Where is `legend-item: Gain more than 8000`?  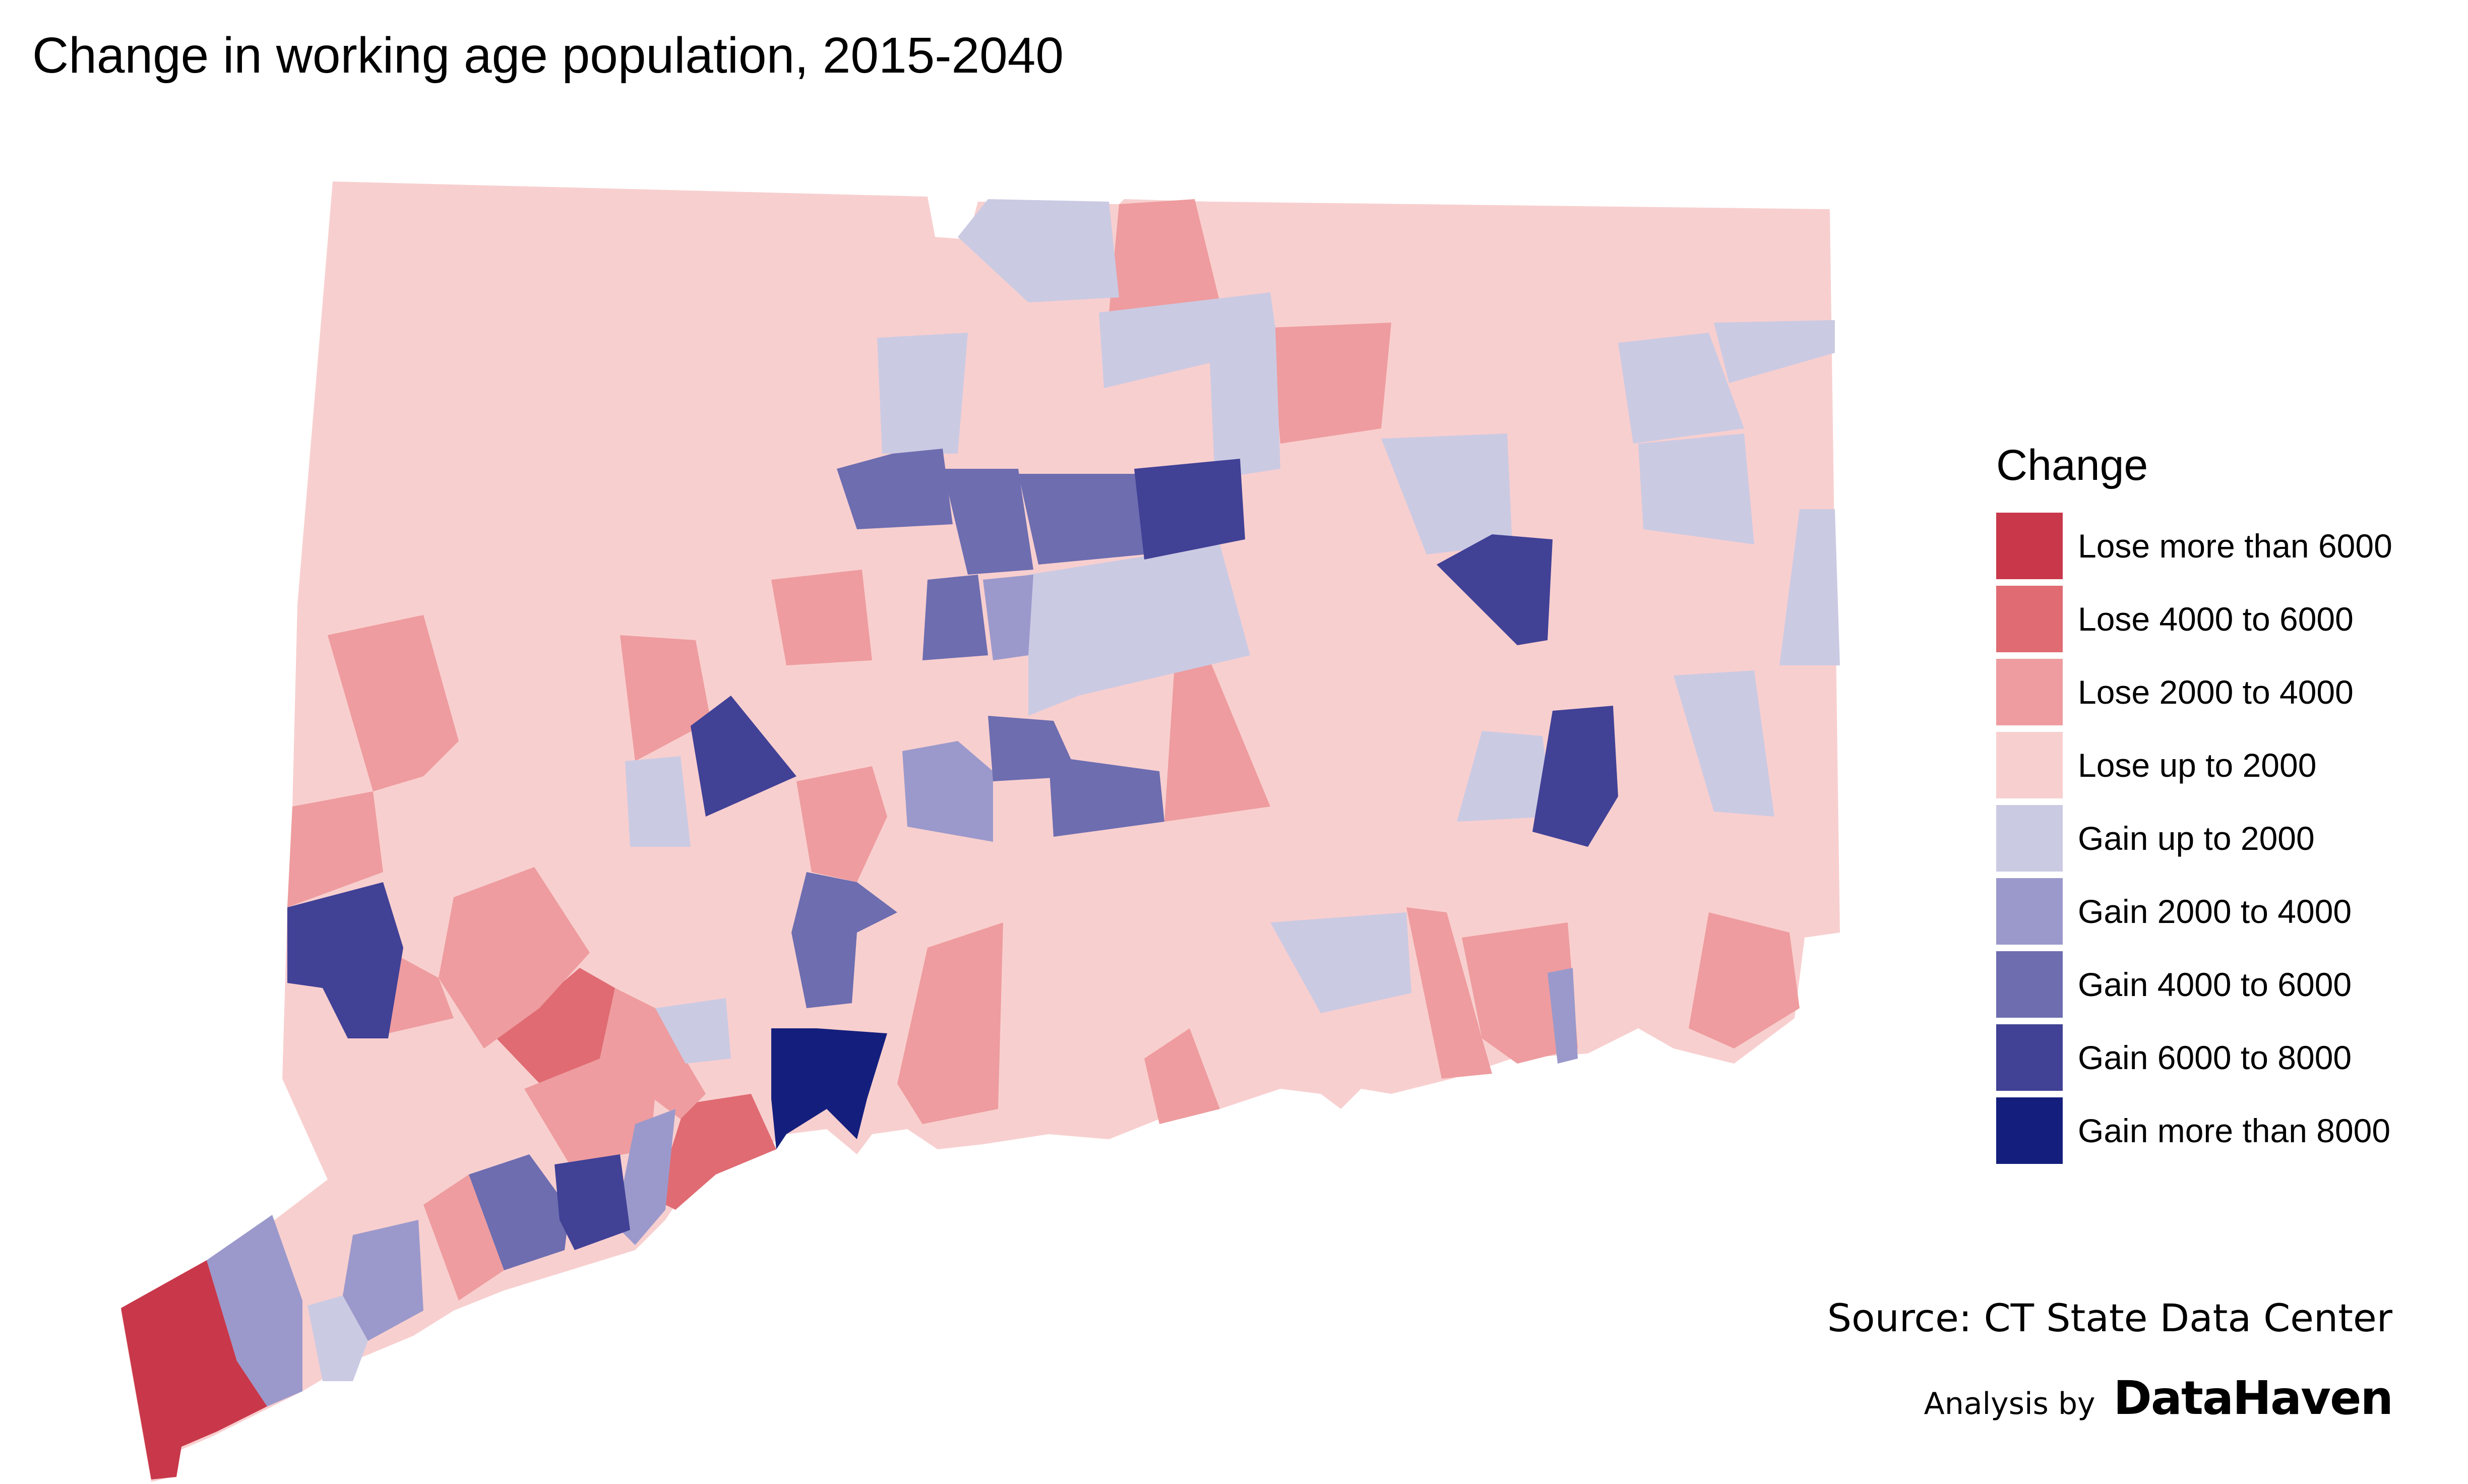 legend-item: Gain more than 8000 is located at coordinates (2194, 1130).